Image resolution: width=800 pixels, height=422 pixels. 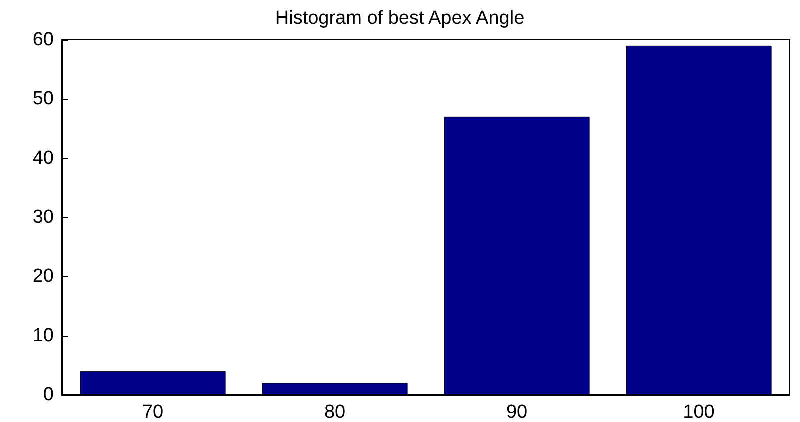 What do you see at coordinates (335, 412) in the screenshot?
I see `x-tick-label: 80` at bounding box center [335, 412].